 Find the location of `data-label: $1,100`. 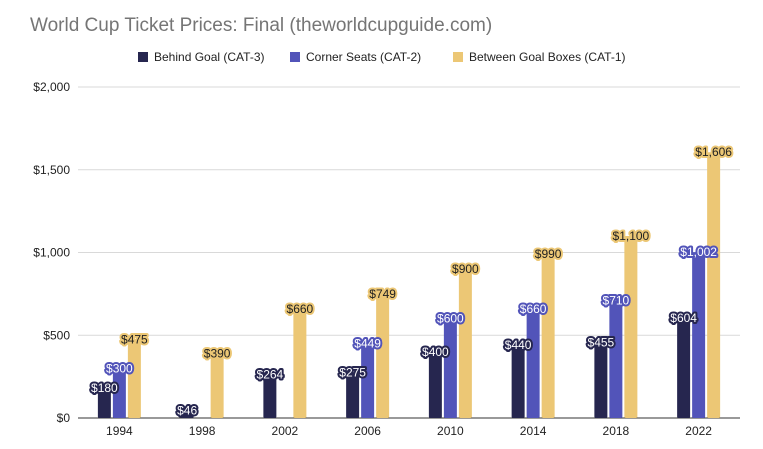

data-label: $1,100 is located at coordinates (631, 236).